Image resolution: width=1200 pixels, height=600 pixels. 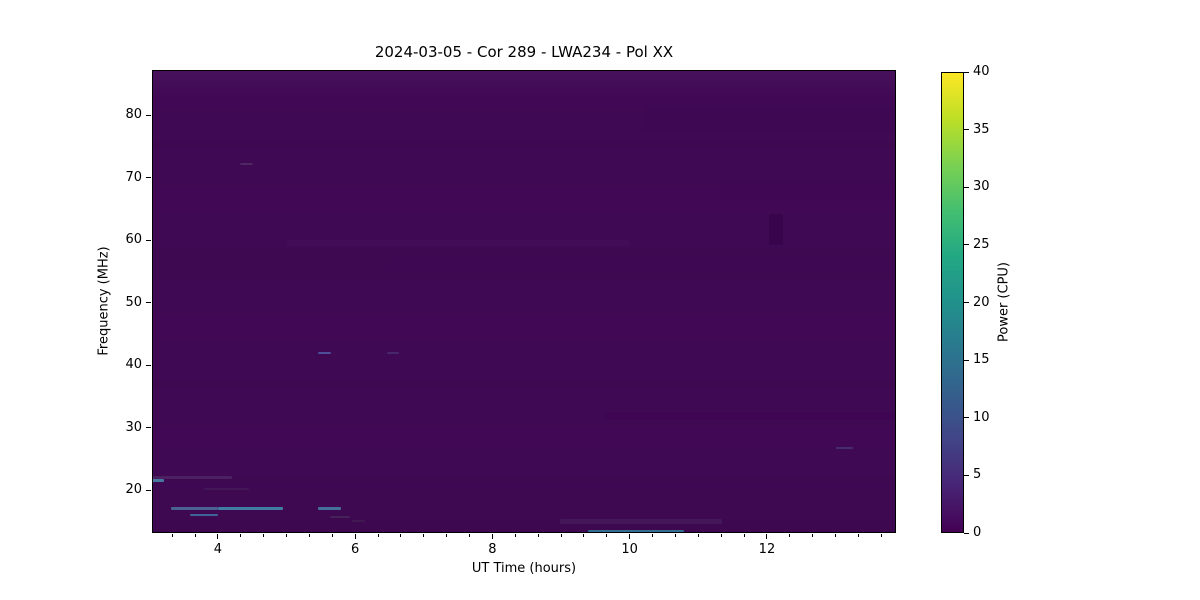 What do you see at coordinates (981, 417) in the screenshot?
I see `colorbar-tick-label: 10` at bounding box center [981, 417].